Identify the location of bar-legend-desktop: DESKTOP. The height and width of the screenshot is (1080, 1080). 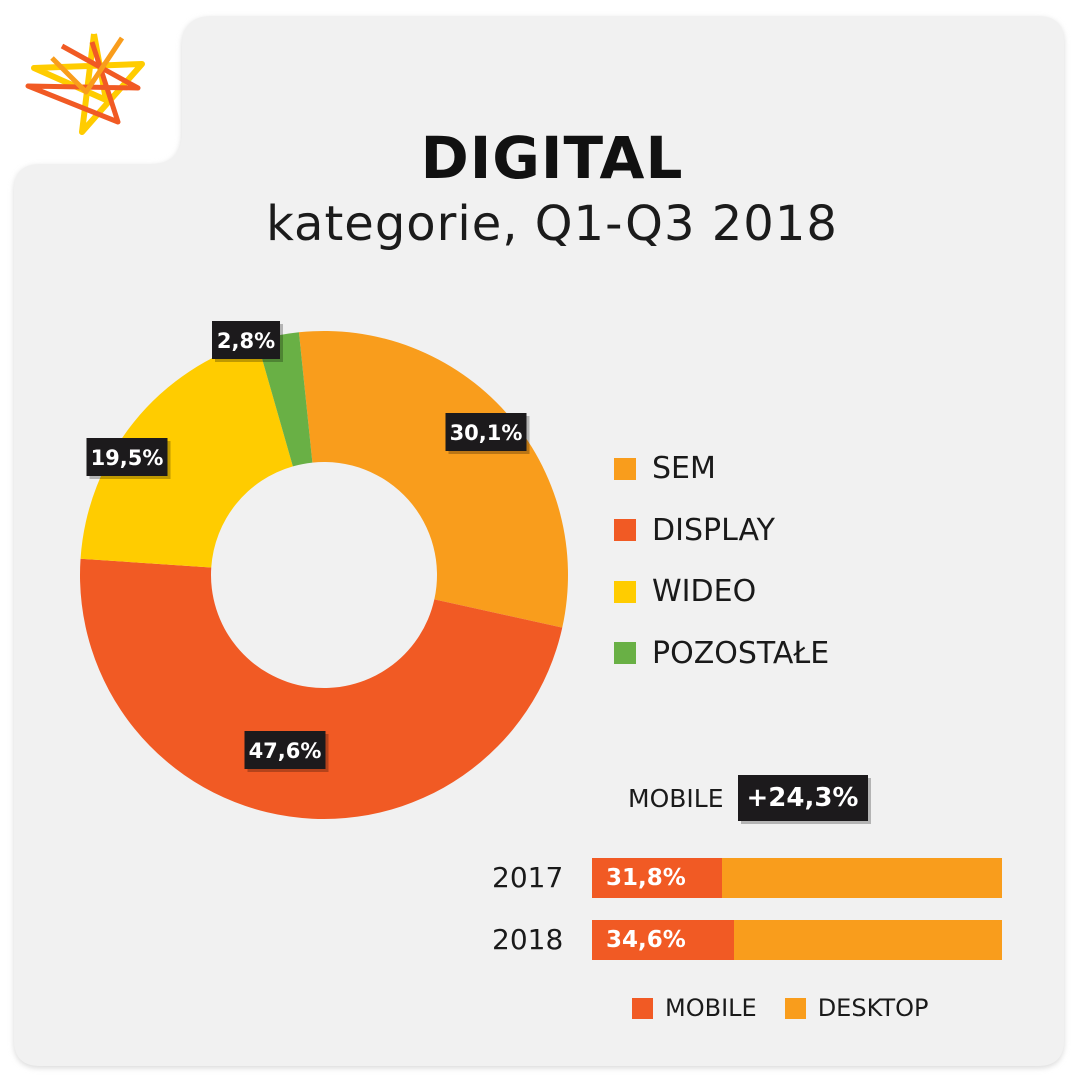
(856, 1008).